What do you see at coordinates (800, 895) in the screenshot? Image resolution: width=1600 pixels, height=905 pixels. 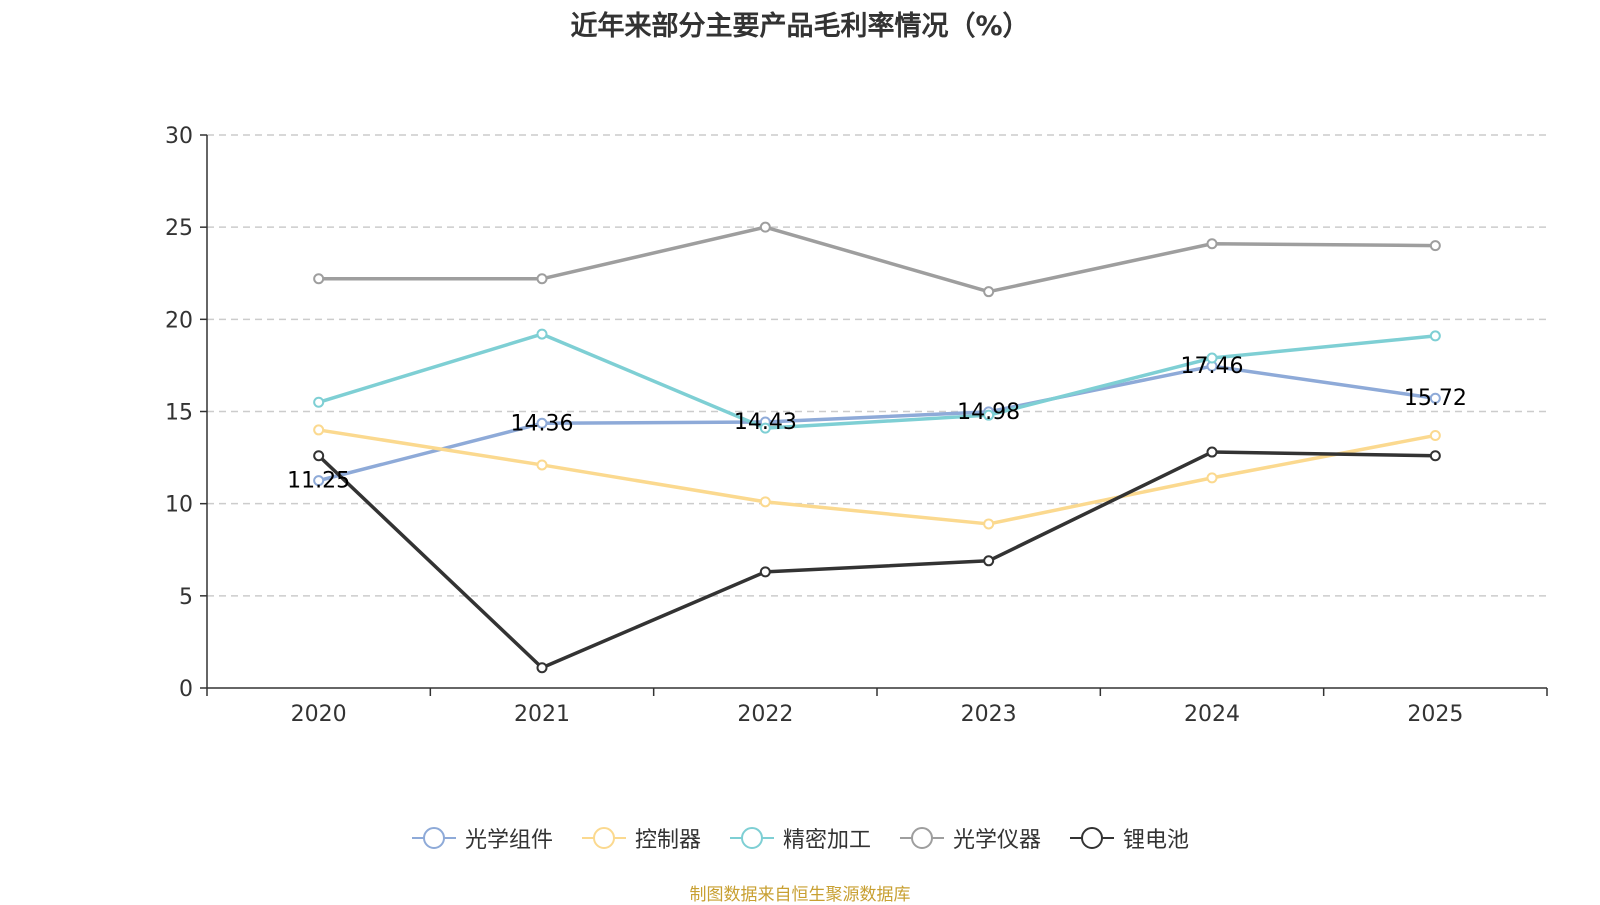 I see `source-note: 制图数据来自恒生聚源数据库` at bounding box center [800, 895].